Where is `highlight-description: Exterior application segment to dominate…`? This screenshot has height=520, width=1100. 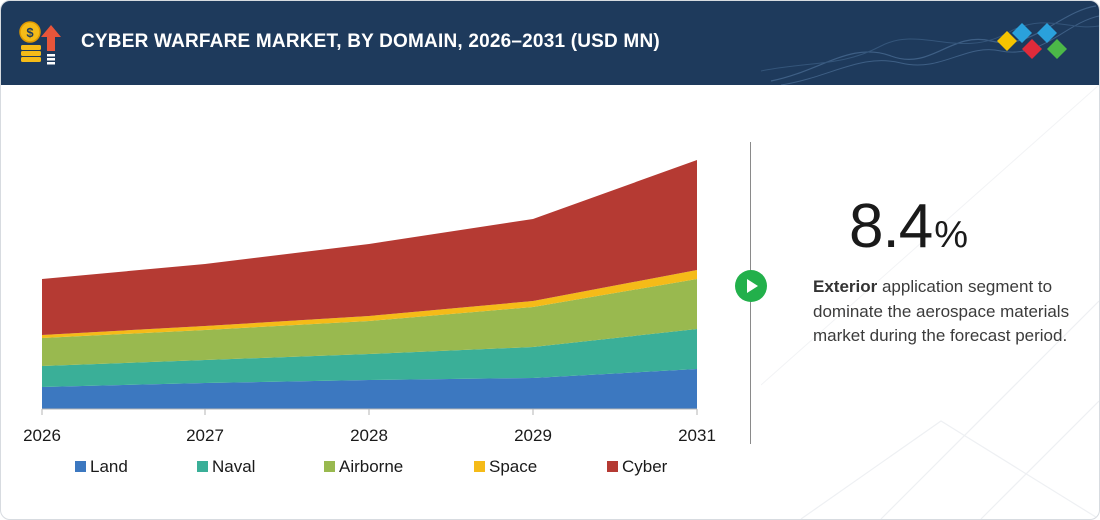
highlight-description: Exterior application segment to dominate… is located at coordinates (944, 312).